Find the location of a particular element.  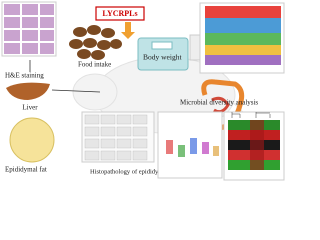

connector is located at coordinates (76, 91).